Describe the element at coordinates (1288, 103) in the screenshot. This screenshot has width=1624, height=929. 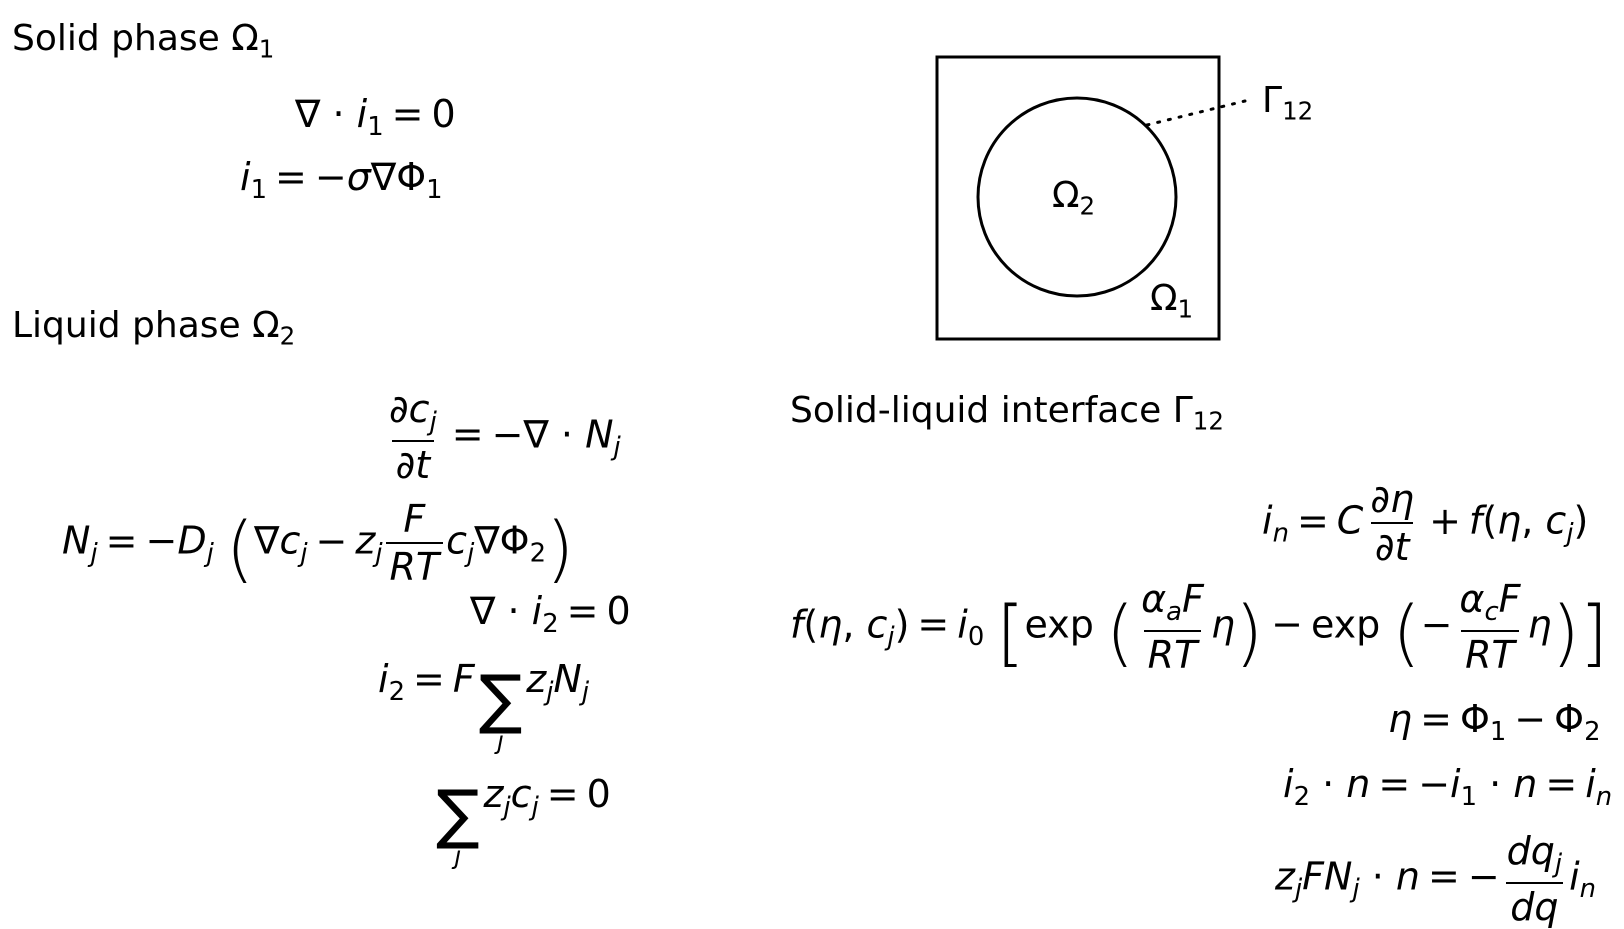
I see `figure-label-gamma12: Γ12` at that location.